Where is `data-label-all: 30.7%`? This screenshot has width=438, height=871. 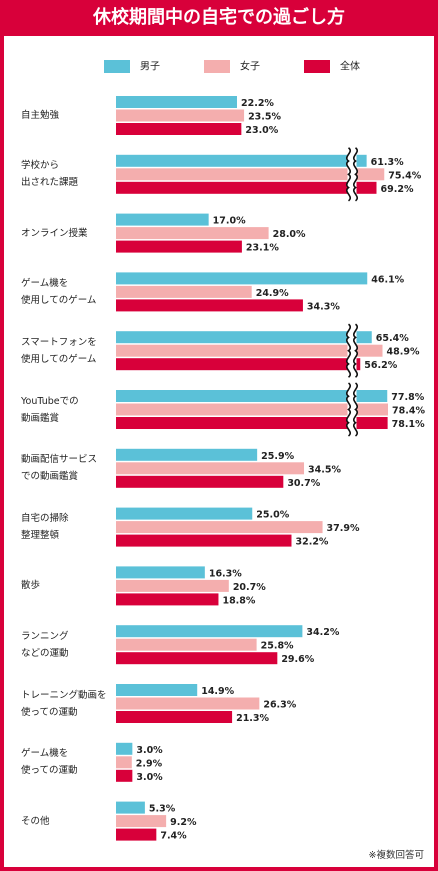 data-label-all: 30.7% is located at coordinates (303, 483).